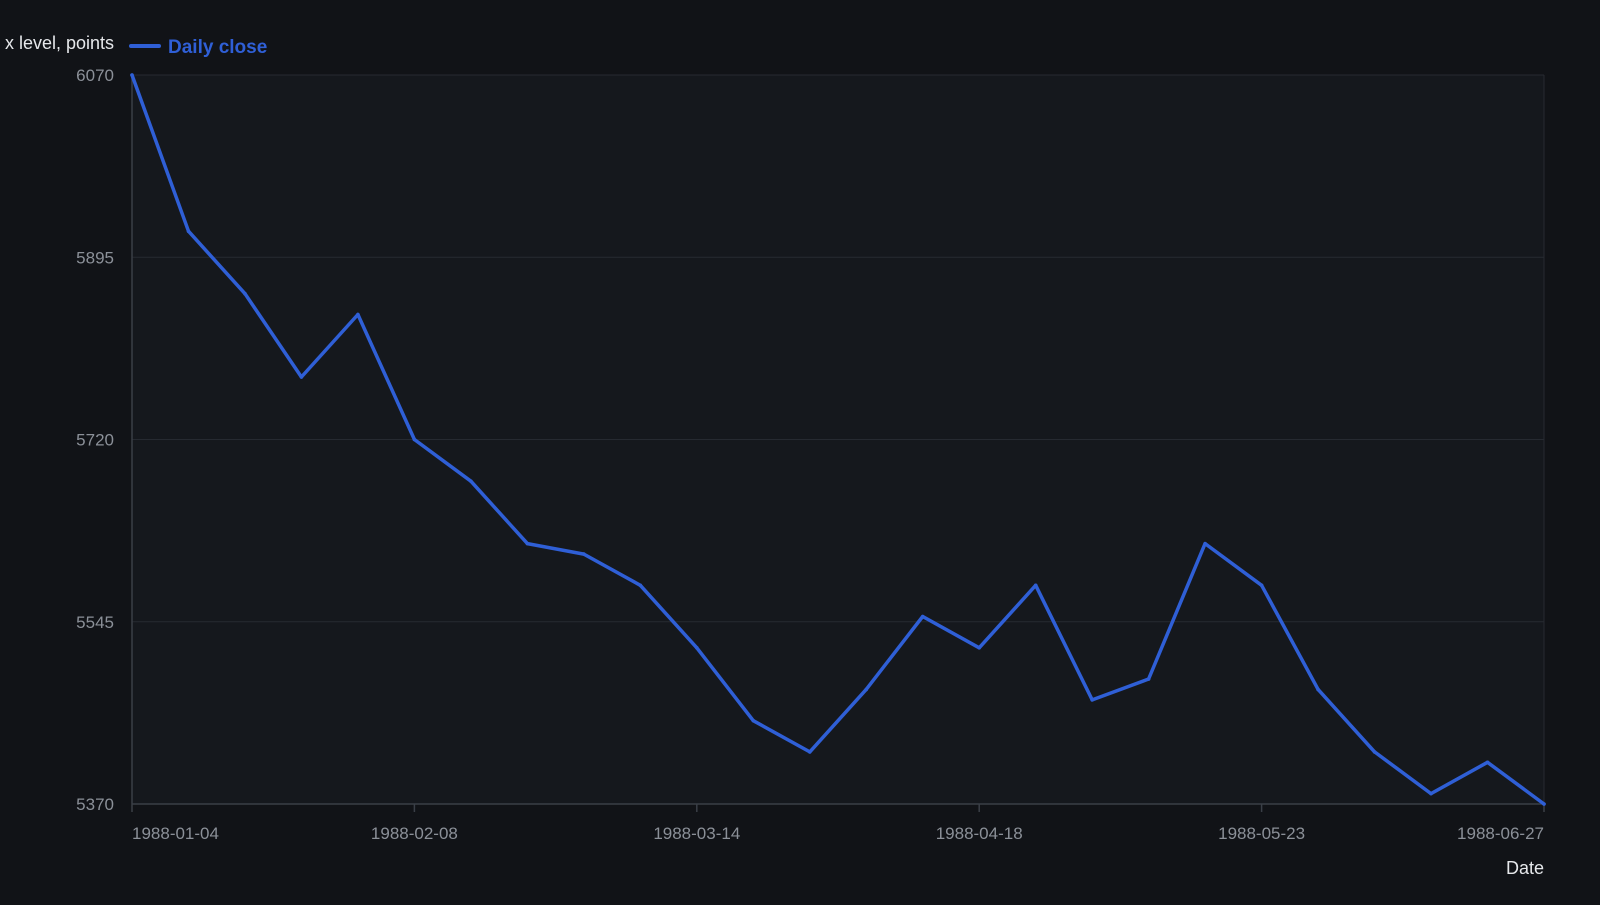 The width and height of the screenshot is (1600, 905). Describe the element at coordinates (1261, 833) in the screenshot. I see `x-tick-label: 1988-05-23` at that location.